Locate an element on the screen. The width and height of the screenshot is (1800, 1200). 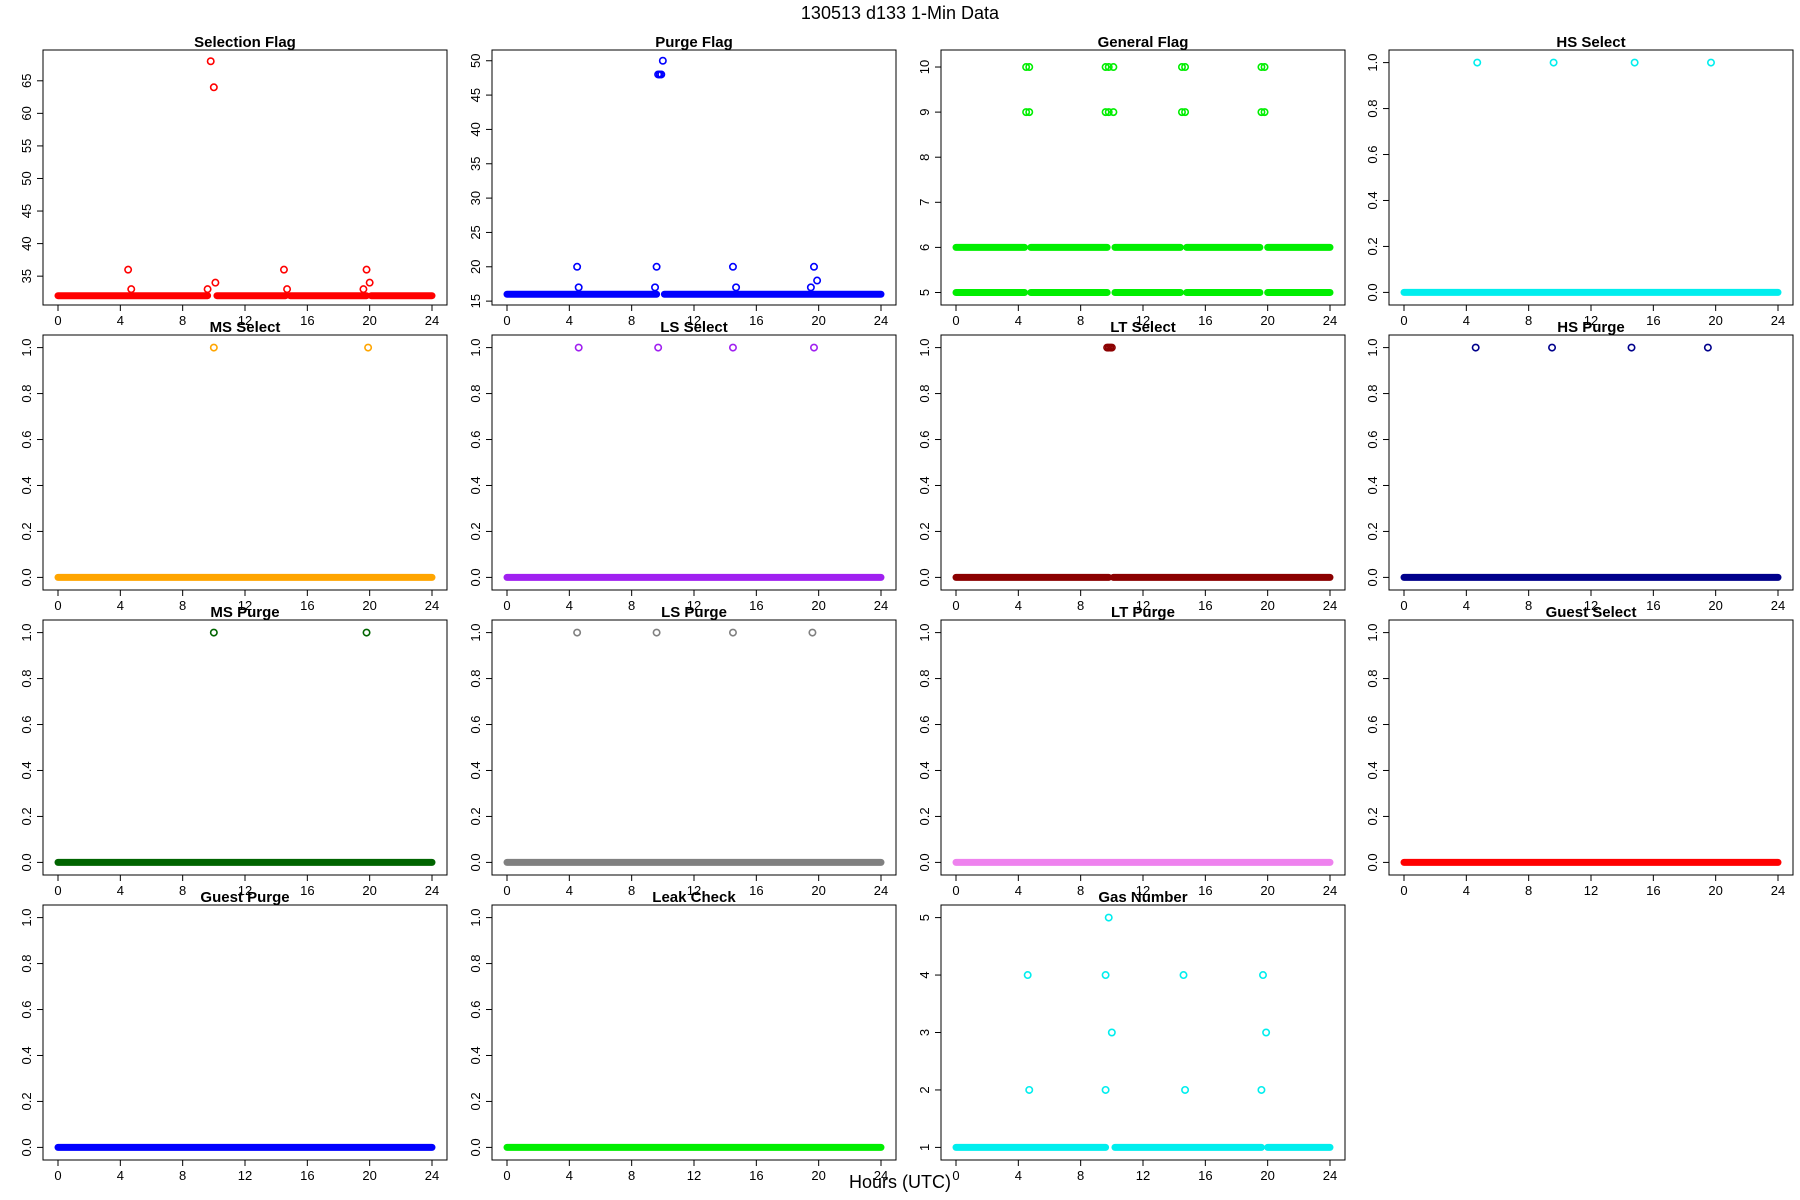
panel-title: Guest Purge is located at coordinates (244, 897).